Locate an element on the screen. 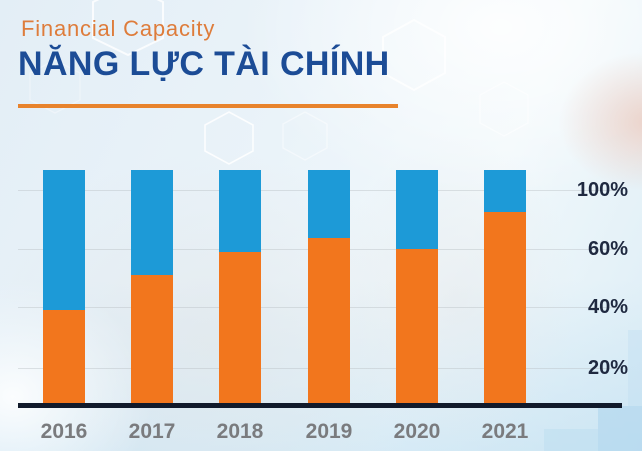  bar-2021-orange-segment is located at coordinates (505, 307).